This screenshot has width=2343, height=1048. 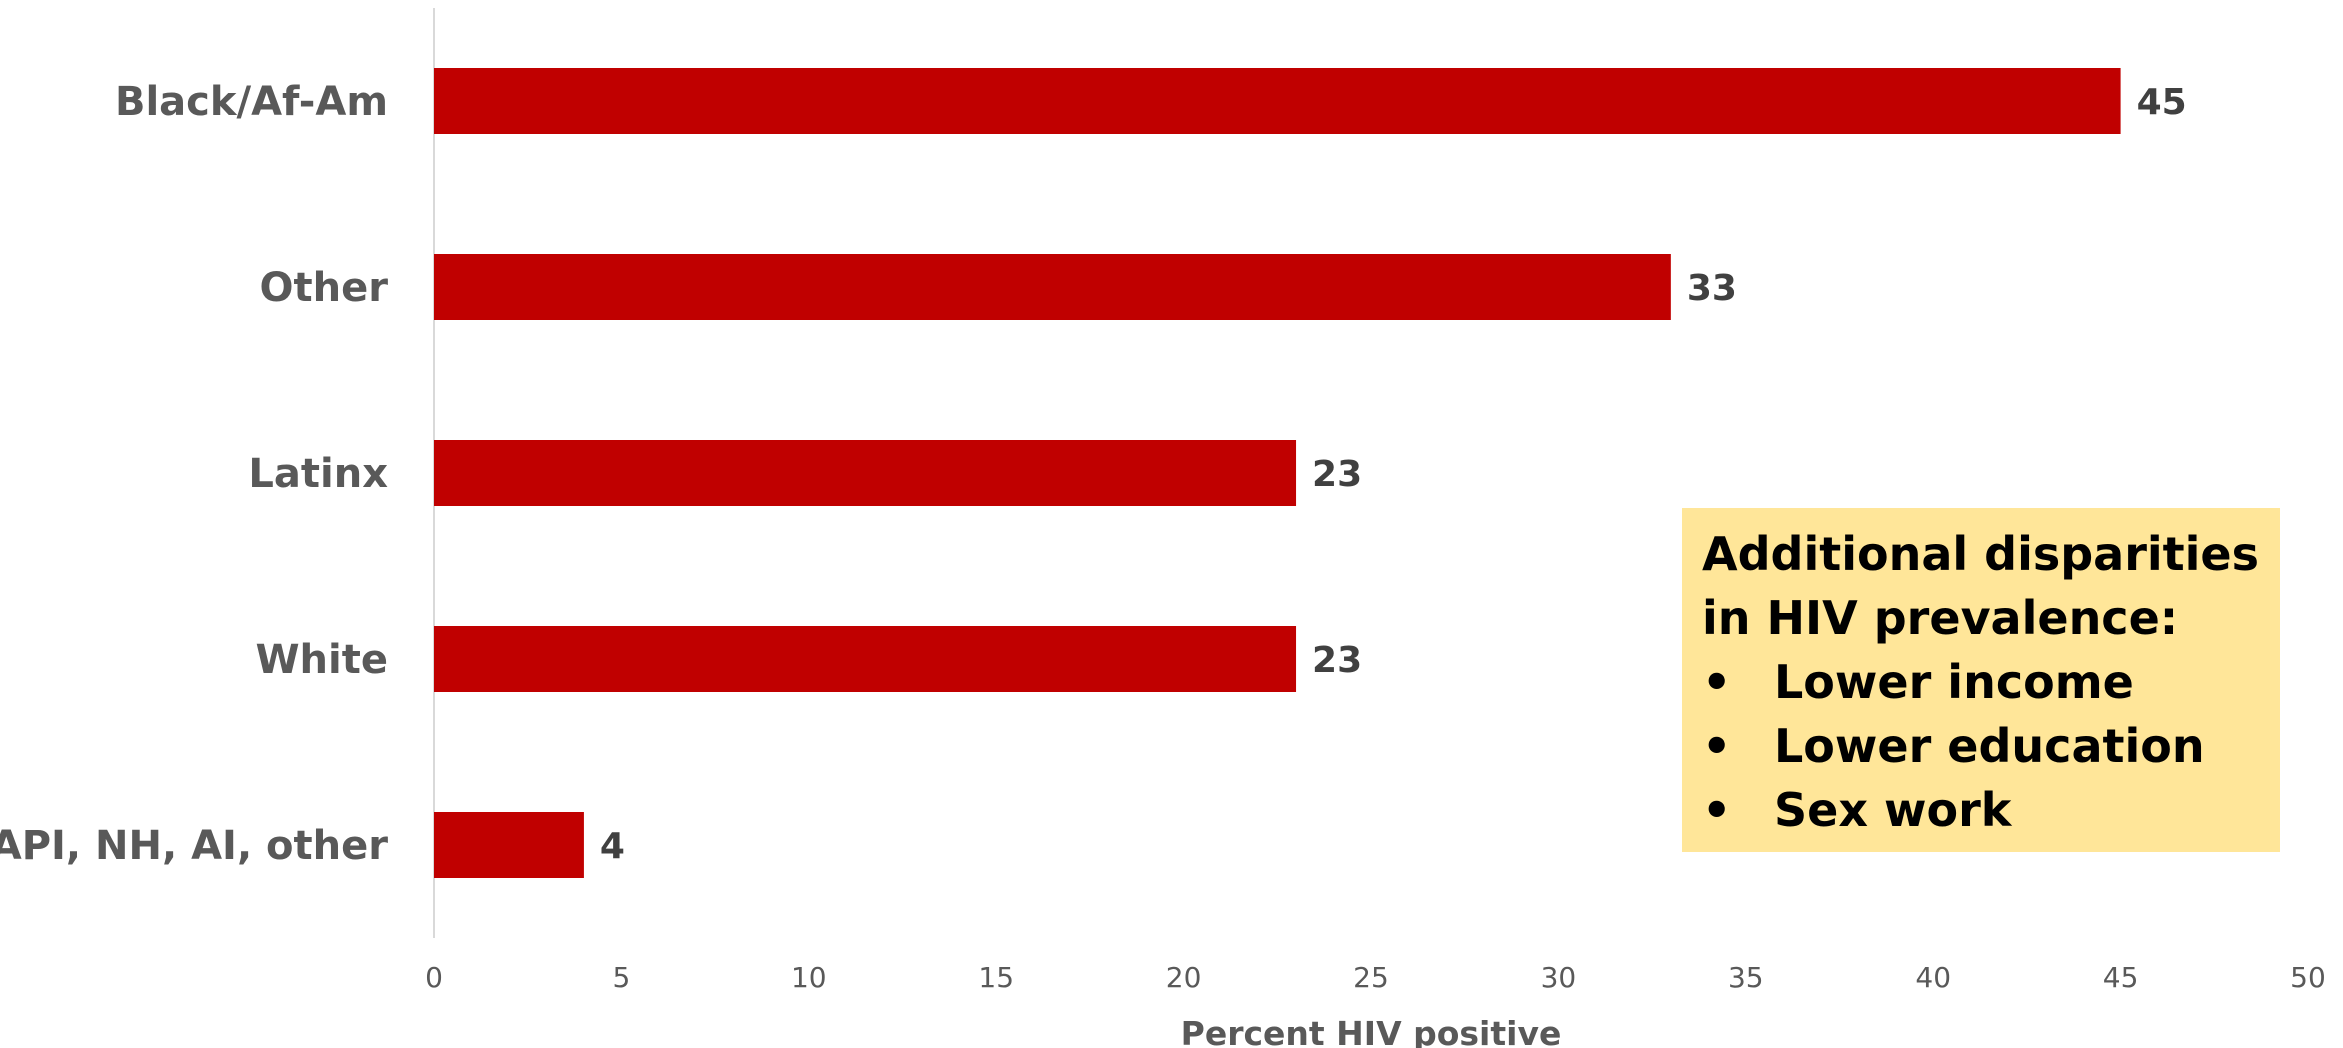 What do you see at coordinates (1712, 288) in the screenshot?
I see `data-label: 33` at bounding box center [1712, 288].